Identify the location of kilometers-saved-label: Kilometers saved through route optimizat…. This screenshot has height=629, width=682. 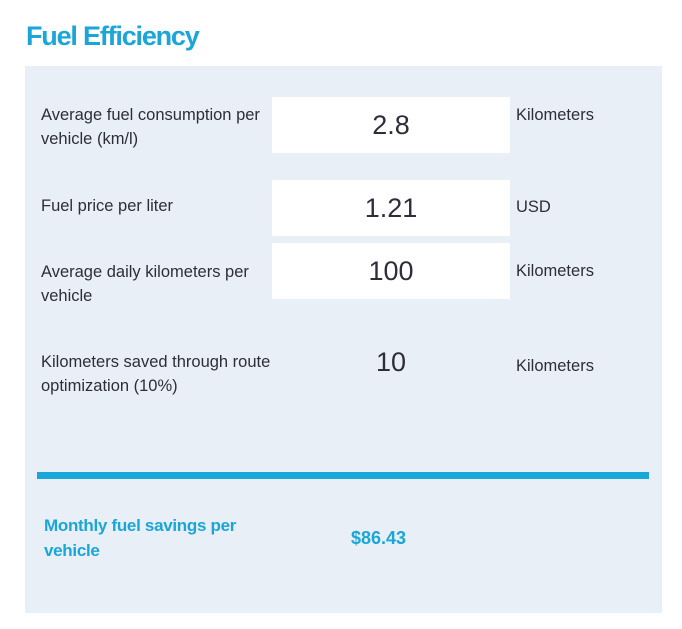
(156, 374).